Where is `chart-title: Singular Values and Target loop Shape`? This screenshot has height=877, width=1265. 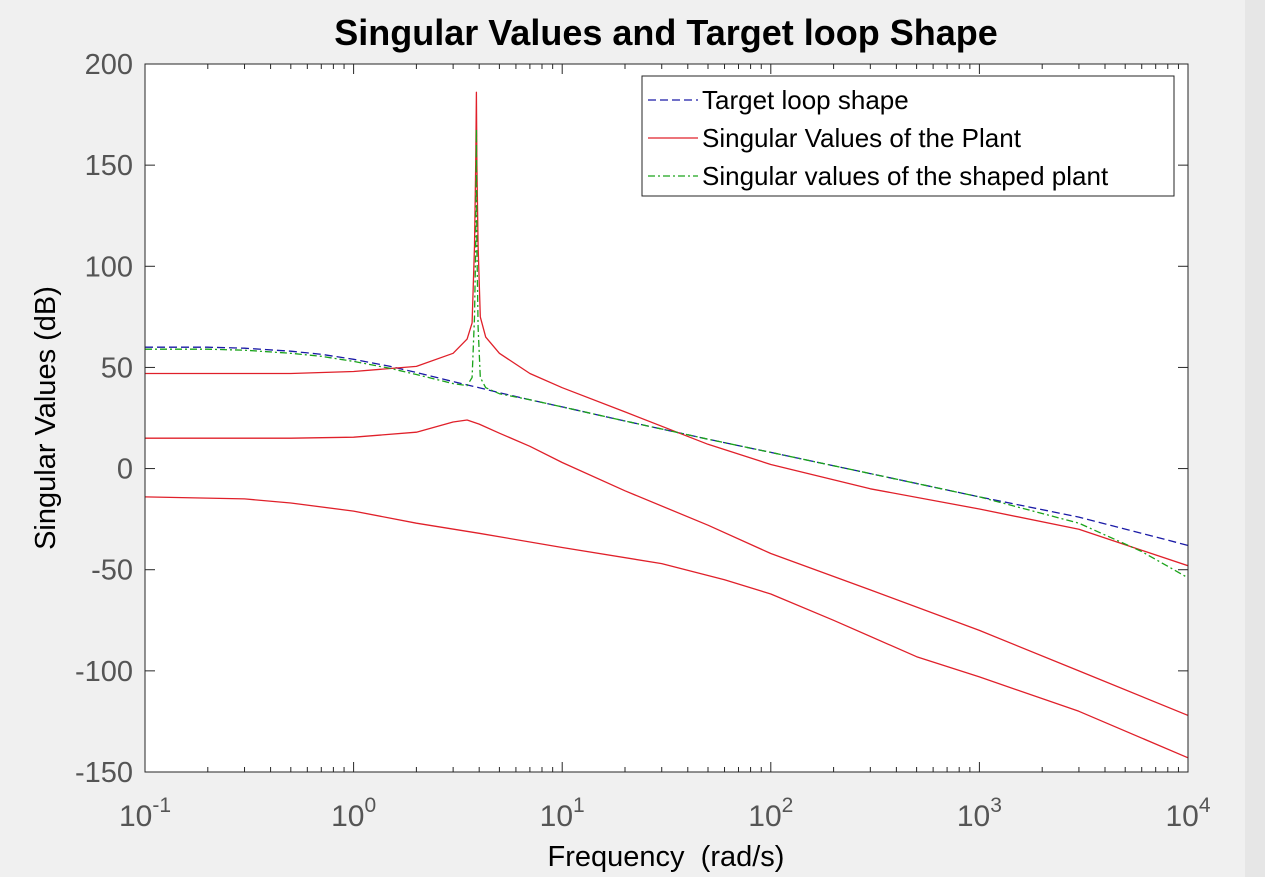 chart-title: Singular Values and Target loop Shape is located at coordinates (665, 32).